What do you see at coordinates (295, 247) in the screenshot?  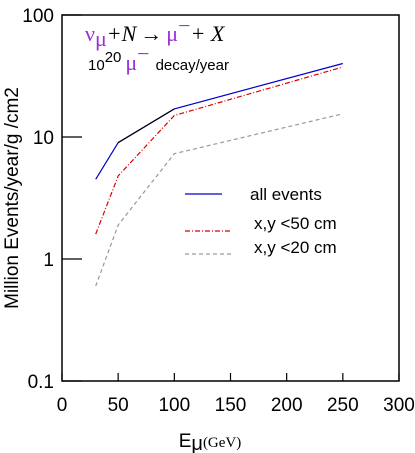 I see `legend-label-xy-20: x,y <20 cm` at bounding box center [295, 247].